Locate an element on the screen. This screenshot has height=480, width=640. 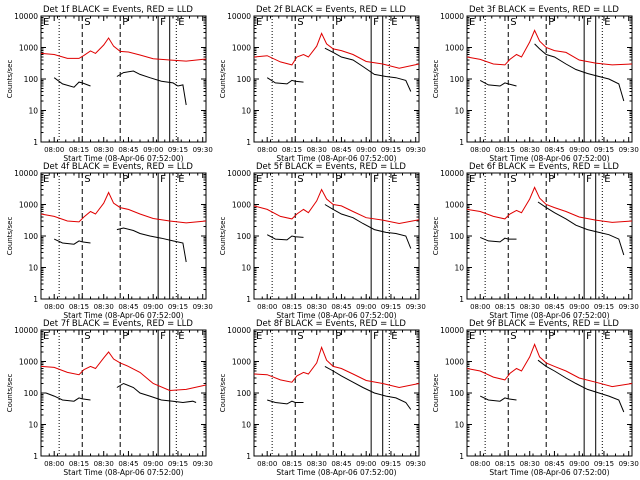
plot-frame is located at coordinates (336, 236).